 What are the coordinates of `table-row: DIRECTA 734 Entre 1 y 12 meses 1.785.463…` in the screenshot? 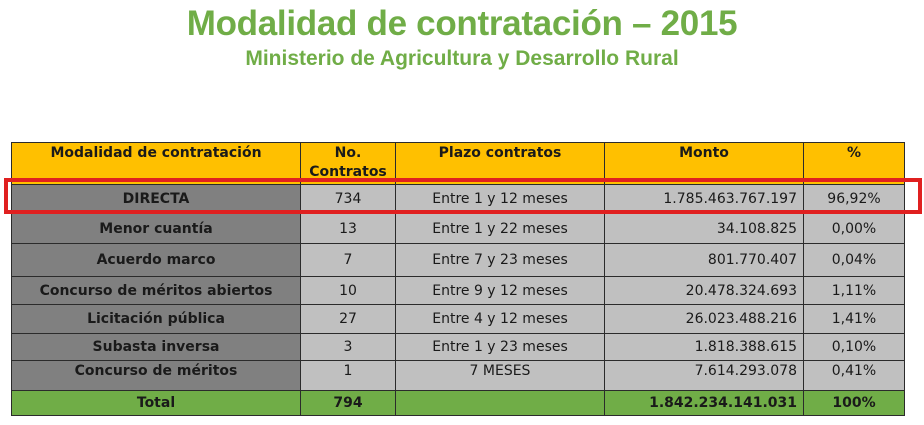 It's located at (458, 199).